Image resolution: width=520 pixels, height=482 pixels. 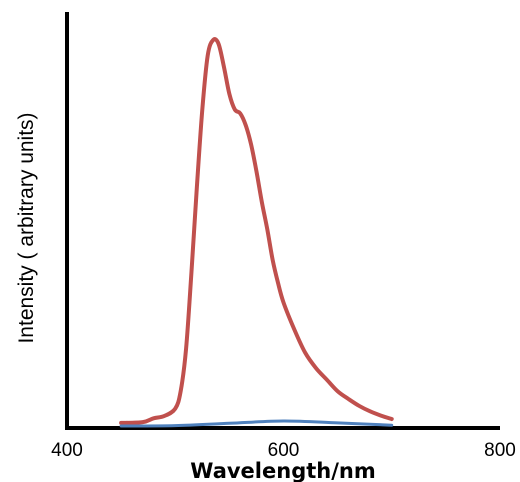 What do you see at coordinates (67, 450) in the screenshot?
I see `x-tick-label-400: 400` at bounding box center [67, 450].